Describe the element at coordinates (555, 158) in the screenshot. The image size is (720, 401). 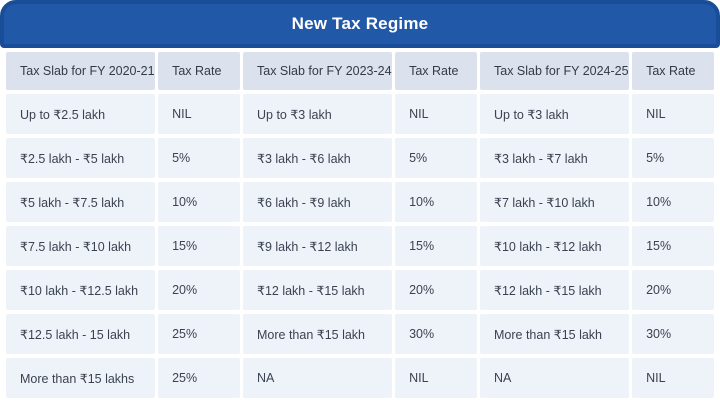
I see `slab-cell: ₹3 lakh - ₹7 lakh` at that location.